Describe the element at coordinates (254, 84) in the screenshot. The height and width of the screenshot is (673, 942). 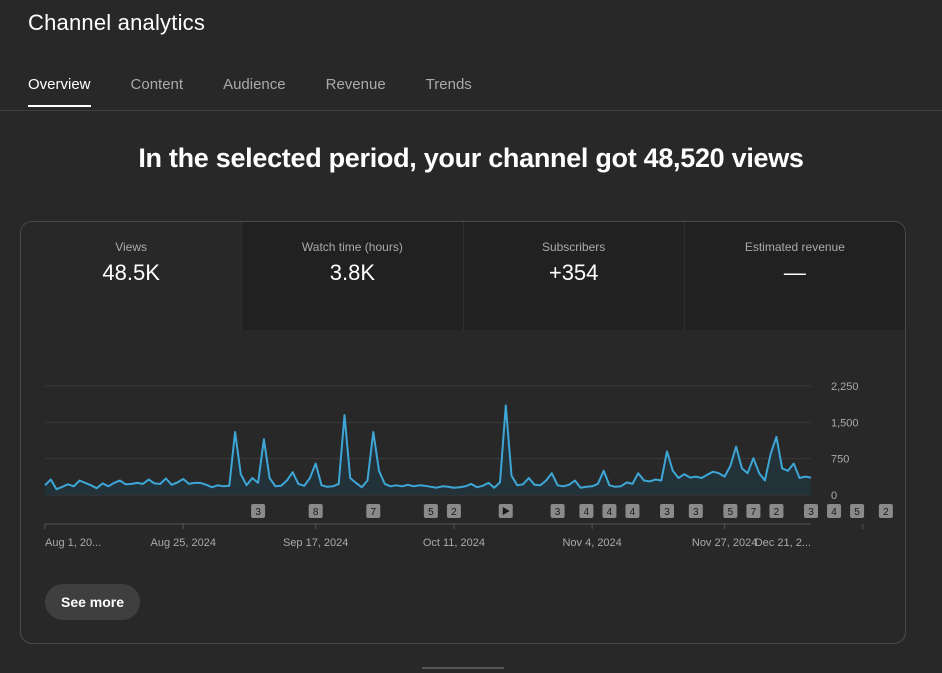
I see `tab-audience: Audience` at that location.